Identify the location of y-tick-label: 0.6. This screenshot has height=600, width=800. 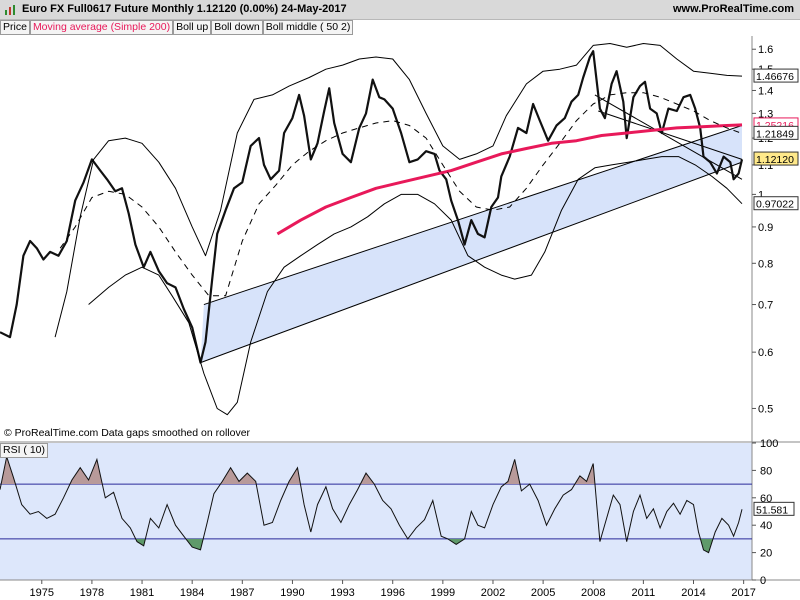
(765, 353).